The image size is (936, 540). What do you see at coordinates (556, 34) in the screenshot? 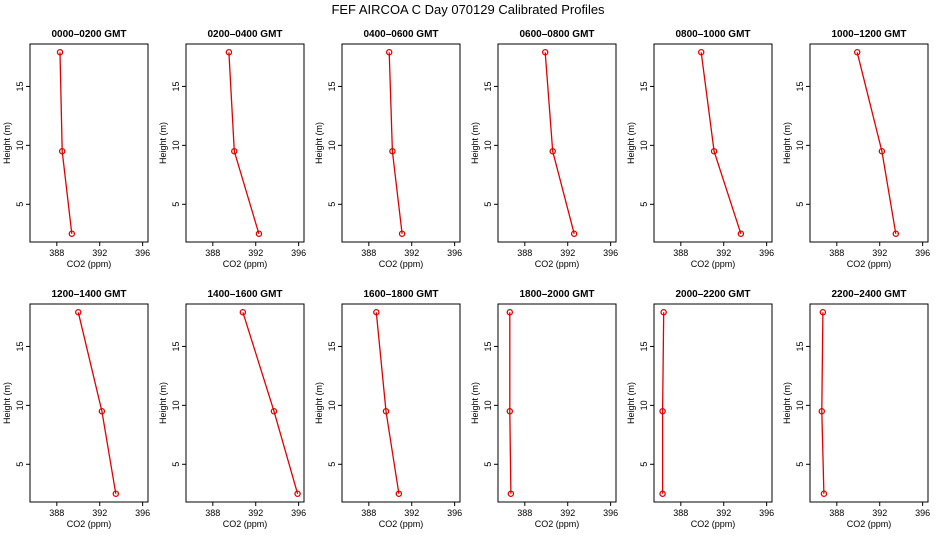
I see `panel-title: 0600–0800 GMT` at bounding box center [556, 34].